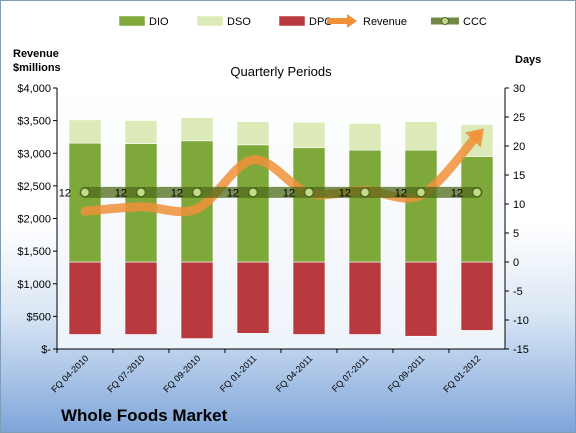 This screenshot has width=576, height=433. I want to click on left-tick-label: $-, so click(46, 350).